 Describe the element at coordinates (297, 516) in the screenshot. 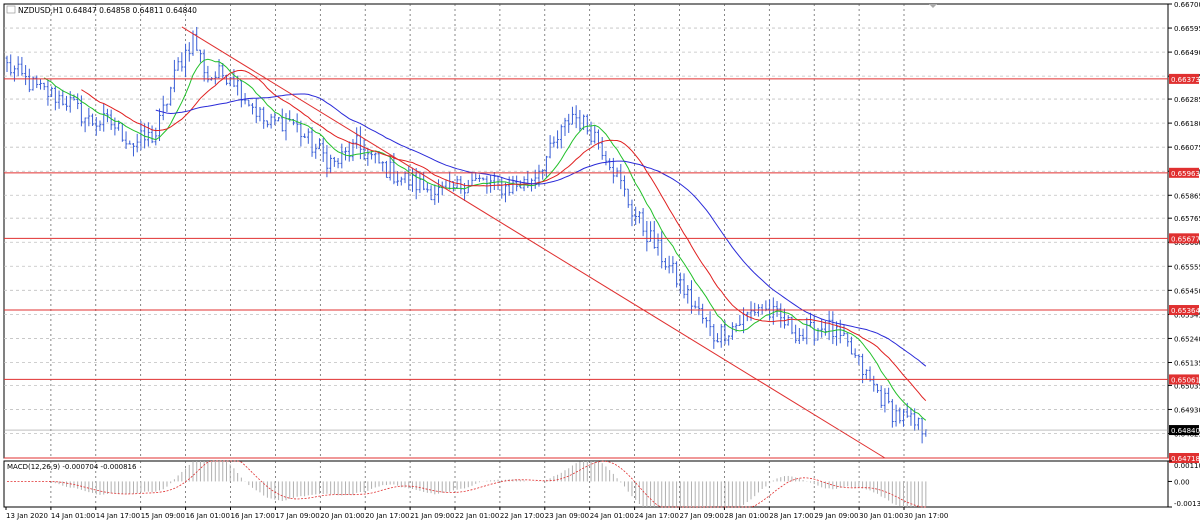

I see `time-tick-label: 17 Jan 09:00` at that location.